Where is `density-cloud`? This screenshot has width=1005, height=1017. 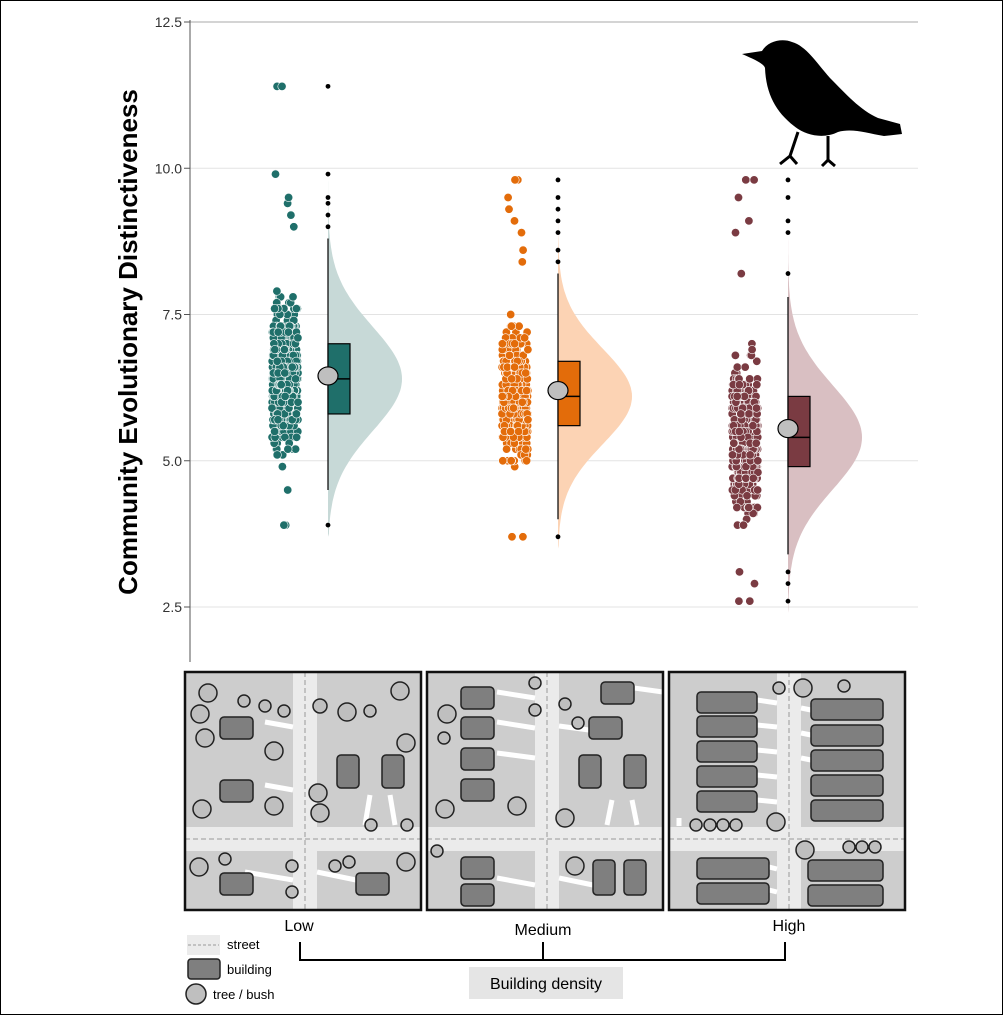 density-cloud is located at coordinates (365, 305).